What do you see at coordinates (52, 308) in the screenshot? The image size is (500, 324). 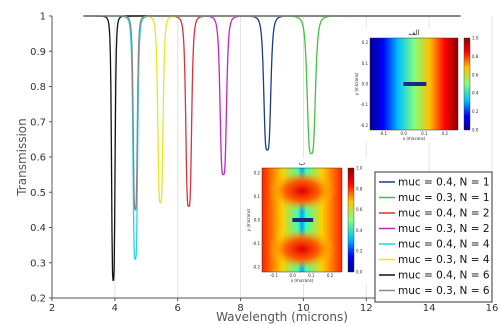 I see `x-tick-label: 2` at bounding box center [52, 308].